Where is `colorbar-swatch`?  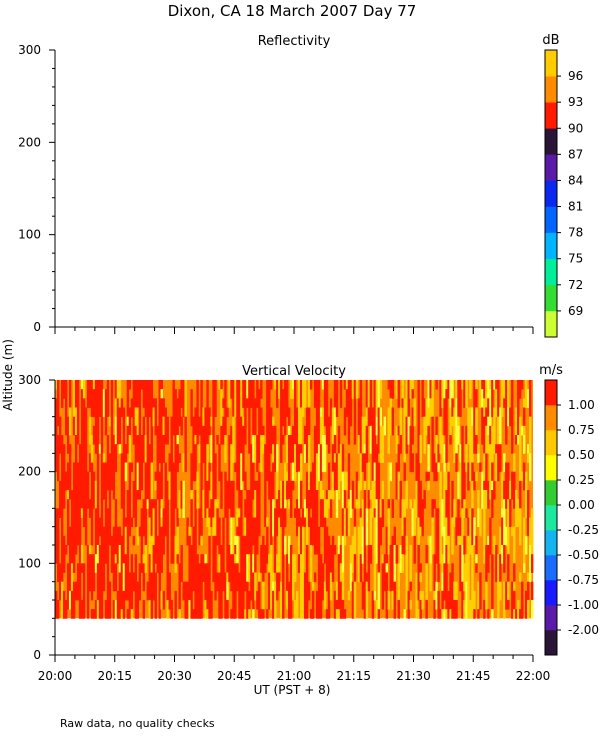 colorbar-swatch is located at coordinates (551, 298).